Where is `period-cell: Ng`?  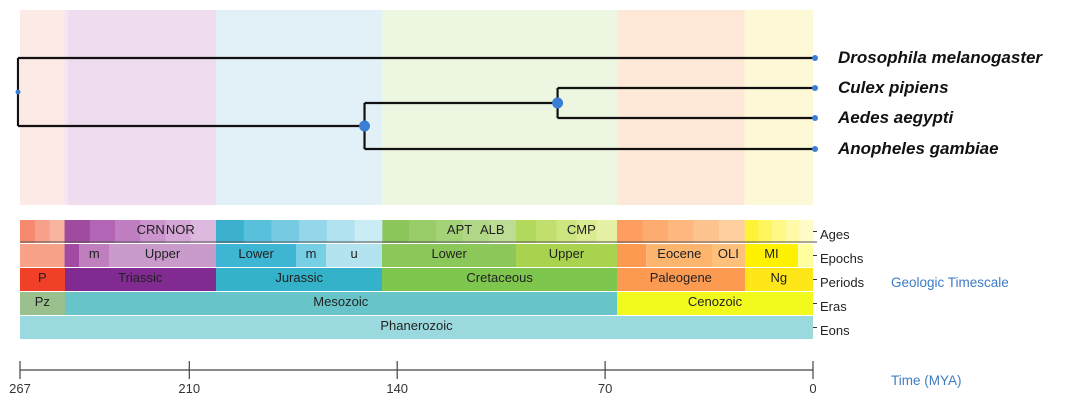
period-cell: Ng is located at coordinates (778, 279).